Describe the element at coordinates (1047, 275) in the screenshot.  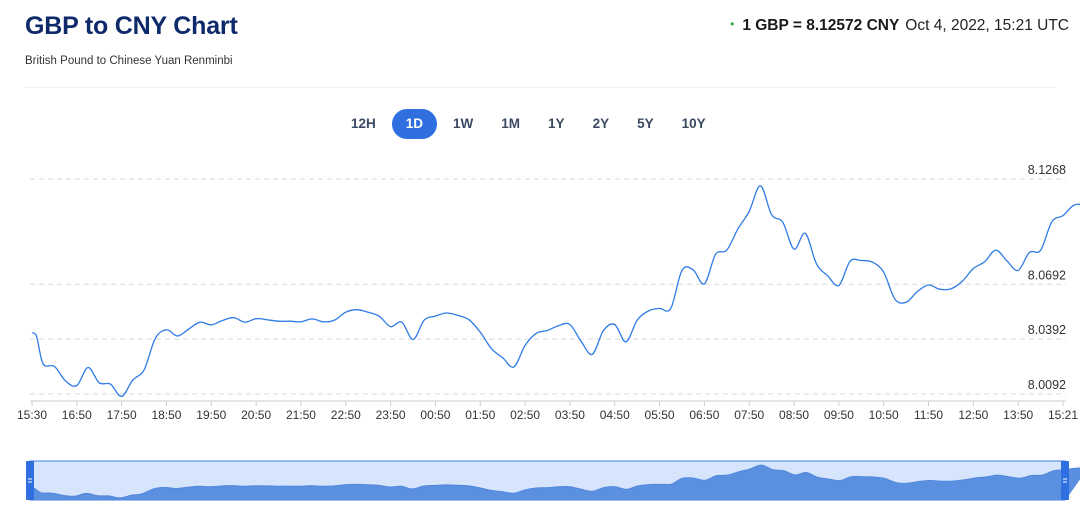
I see `y-tick-label: 8.0692` at that location.